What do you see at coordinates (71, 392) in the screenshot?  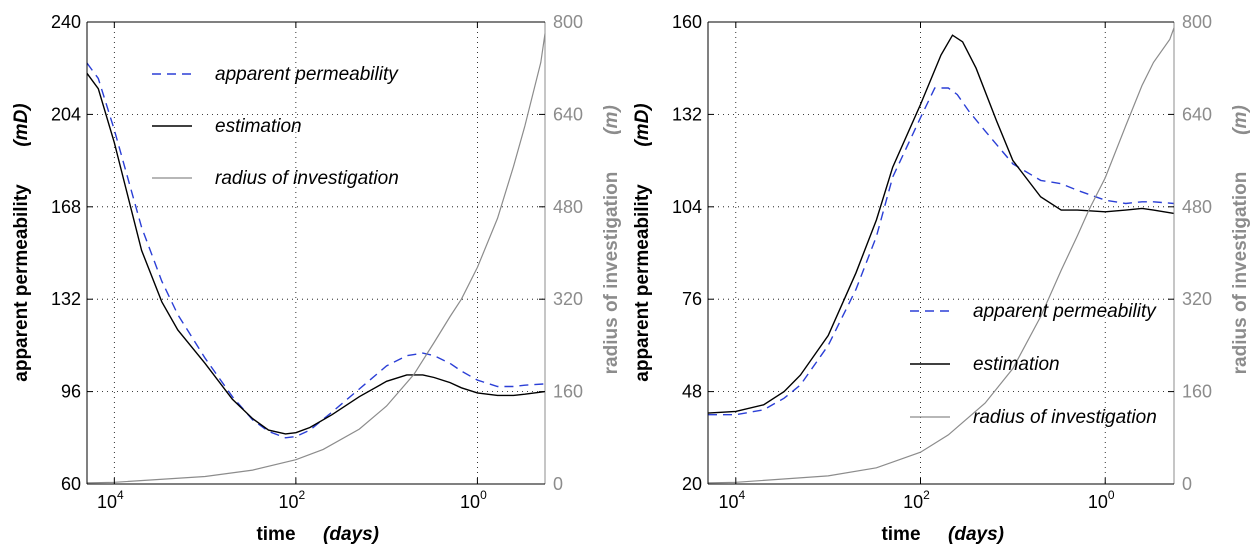 I see `y-tick-label: 96` at bounding box center [71, 392].